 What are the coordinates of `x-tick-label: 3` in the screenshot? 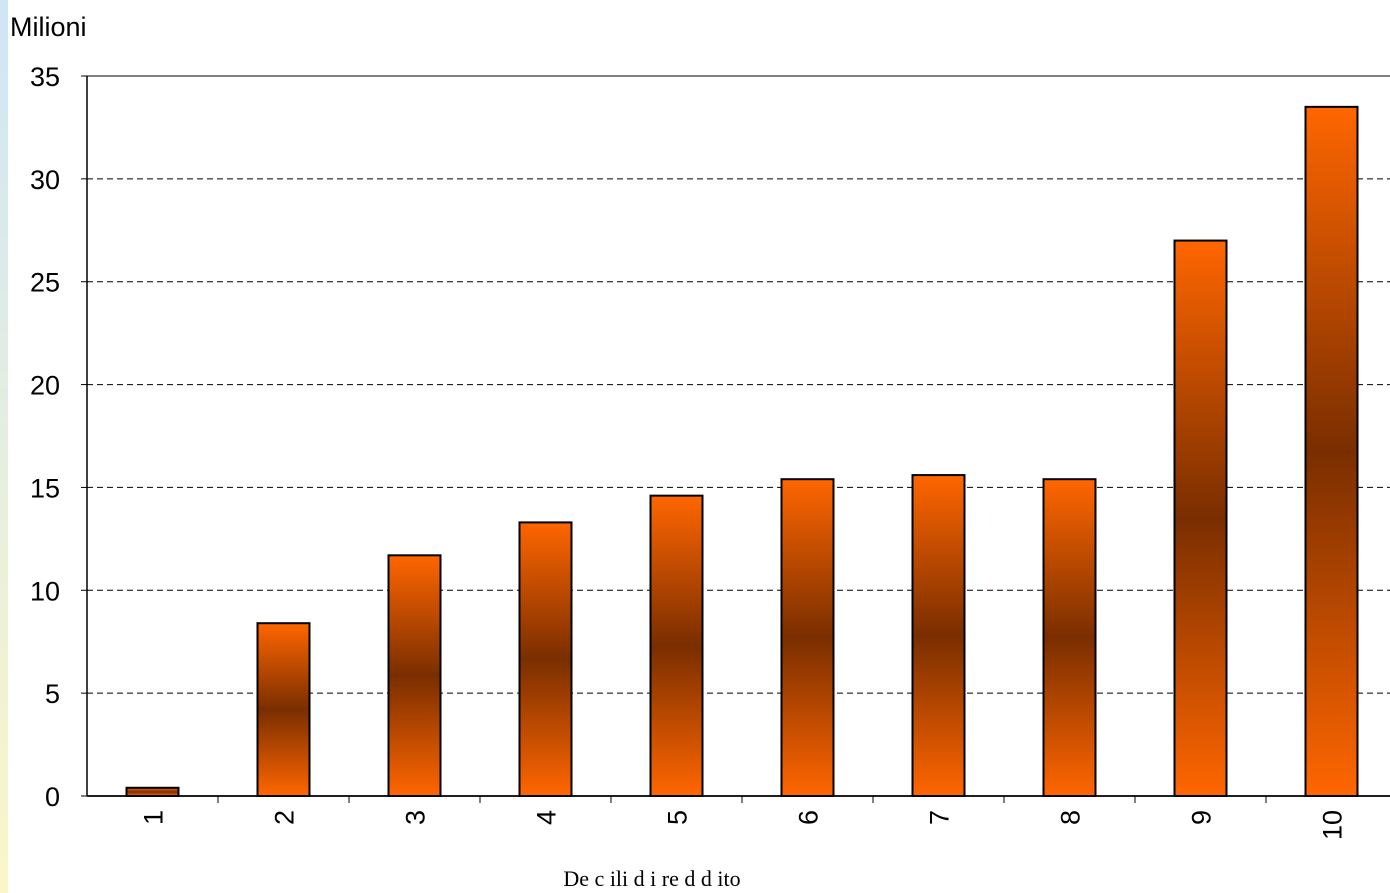 It's located at (416, 817).